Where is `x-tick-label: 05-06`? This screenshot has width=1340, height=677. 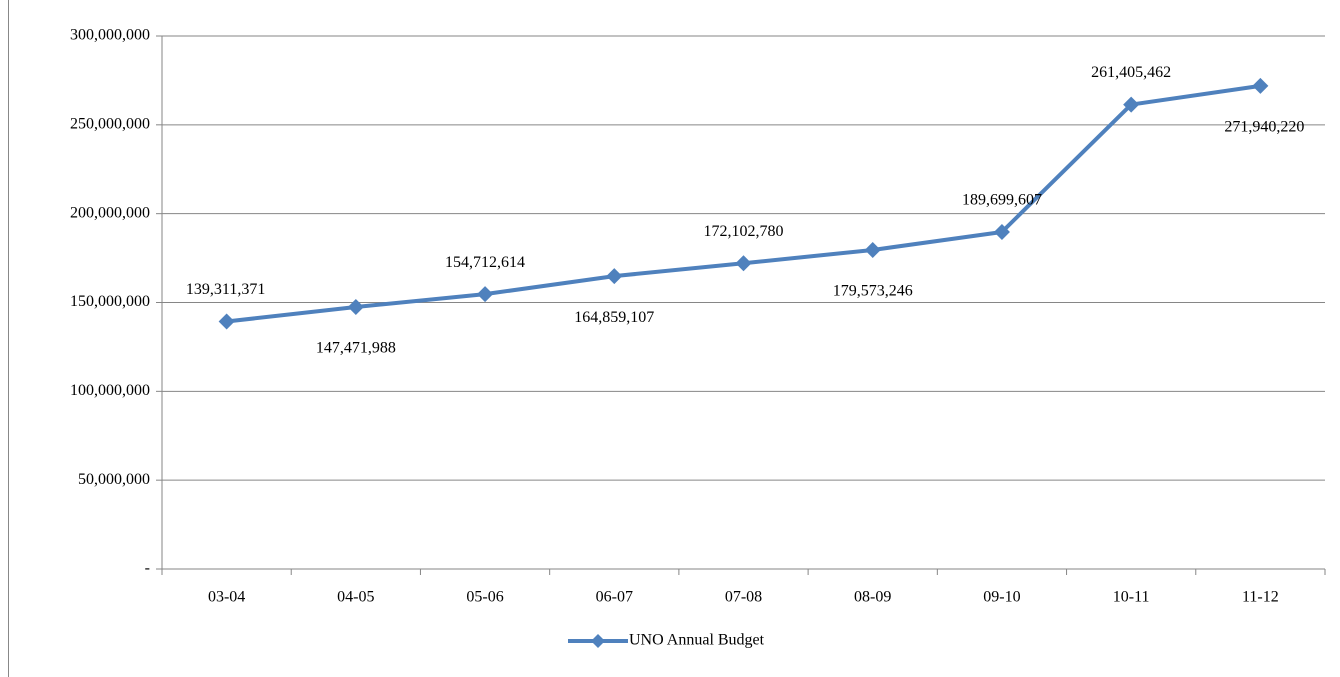 x-tick-label: 05-06 is located at coordinates (484, 597).